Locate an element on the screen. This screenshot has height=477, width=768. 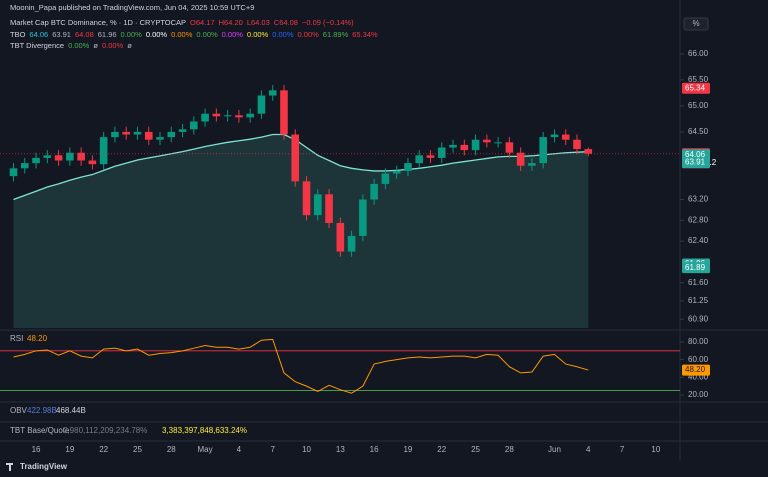
tbo-value: 63.91 is located at coordinates (61, 34).